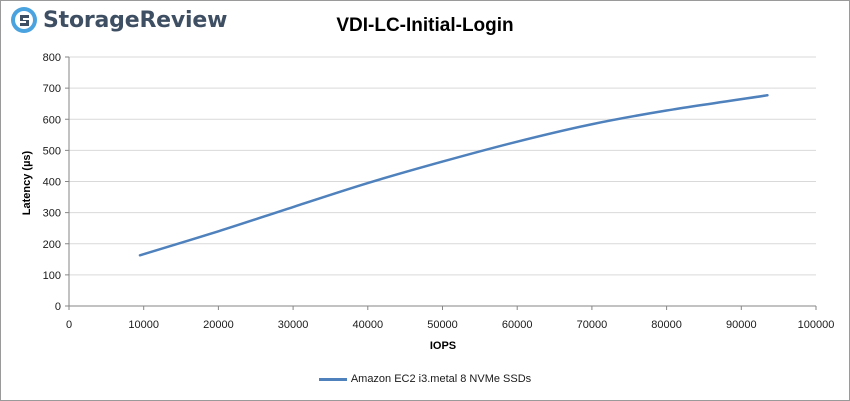  Describe the element at coordinates (442, 325) in the screenshot. I see `x-tick-label: 50000` at that location.